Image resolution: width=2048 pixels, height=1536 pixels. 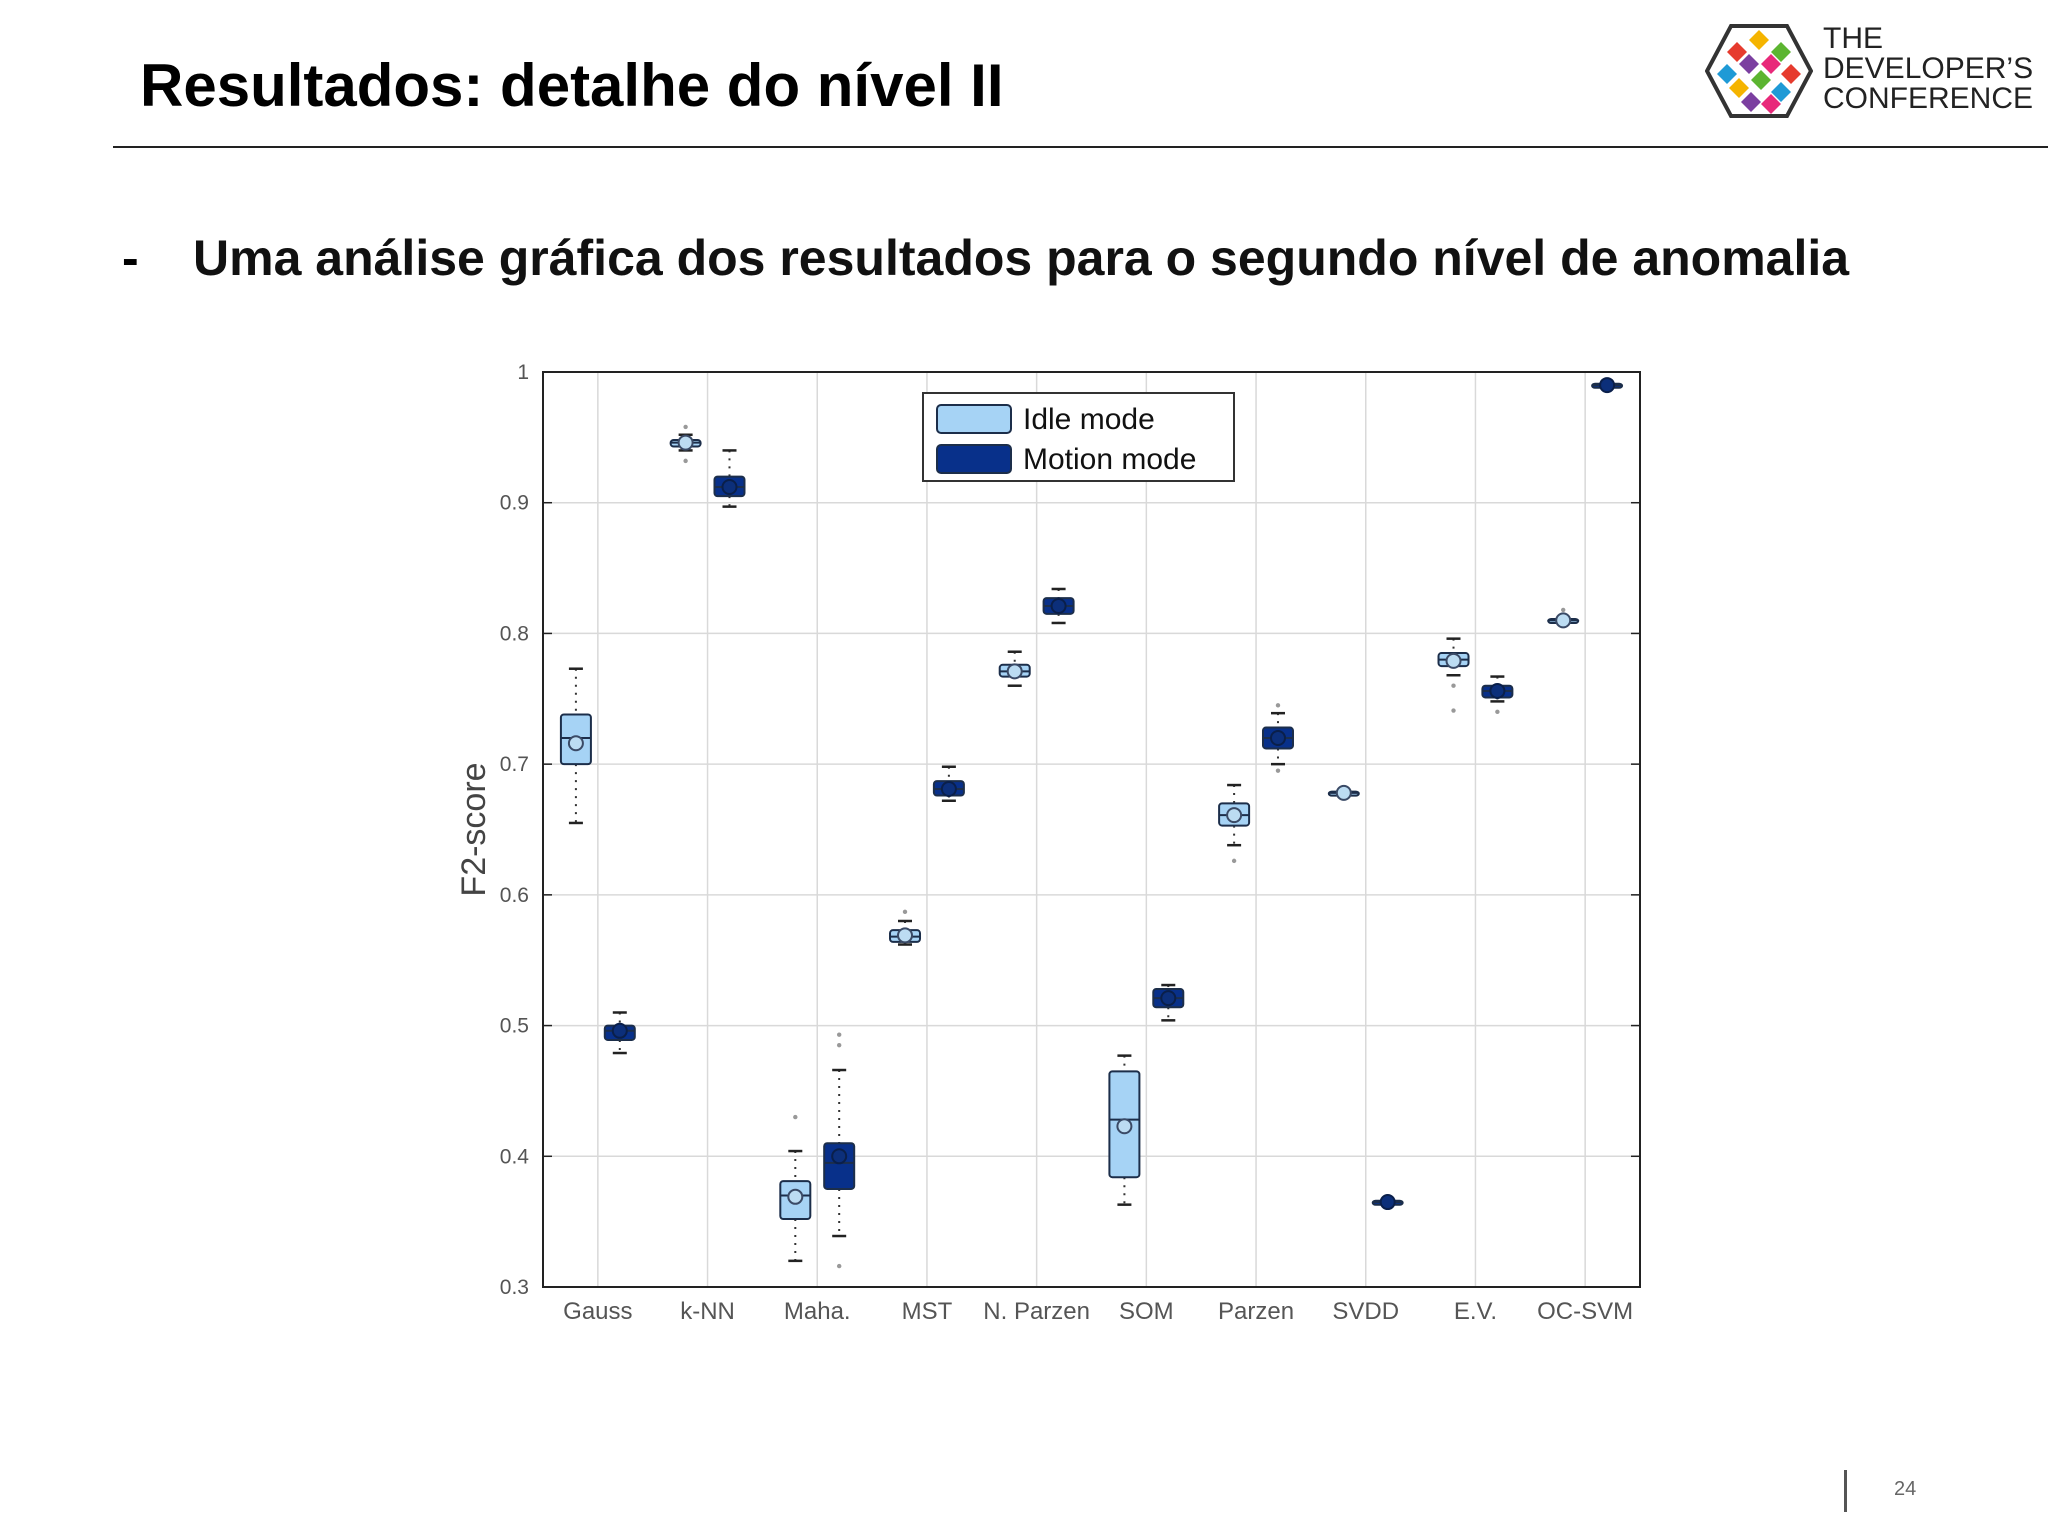 I want to click on conference-logo: THE DEVELOPER’S CONFERENCE, so click(x=1870, y=72).